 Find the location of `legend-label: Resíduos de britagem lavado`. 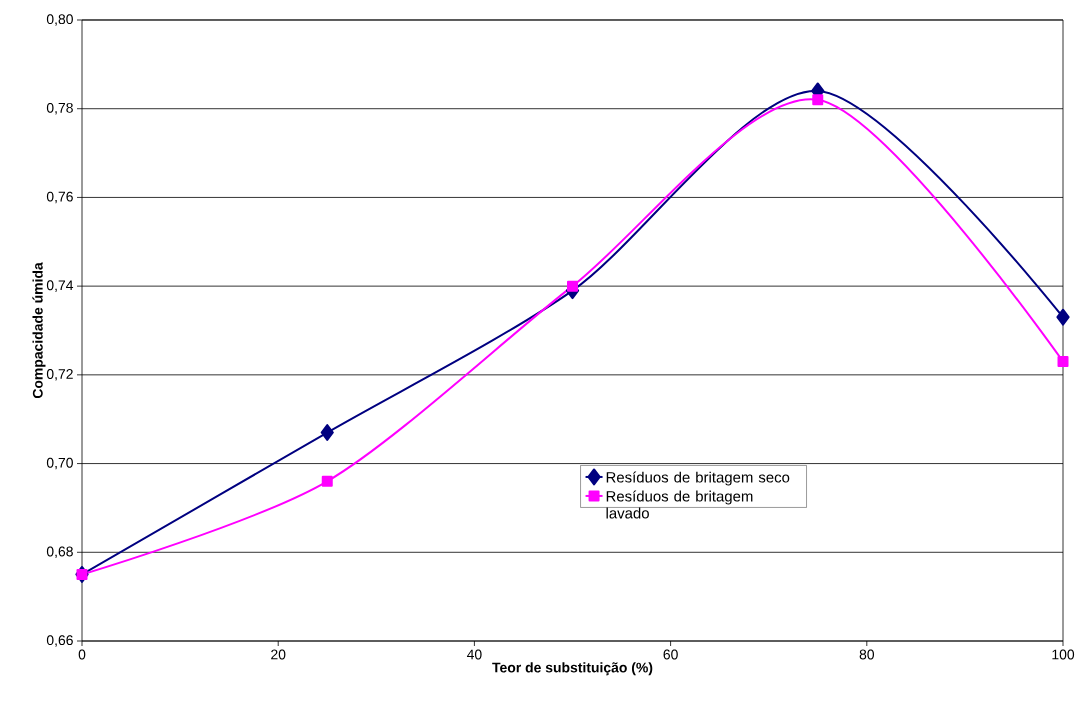

legend-label: Resíduos de britagem lavado is located at coordinates (679, 504).